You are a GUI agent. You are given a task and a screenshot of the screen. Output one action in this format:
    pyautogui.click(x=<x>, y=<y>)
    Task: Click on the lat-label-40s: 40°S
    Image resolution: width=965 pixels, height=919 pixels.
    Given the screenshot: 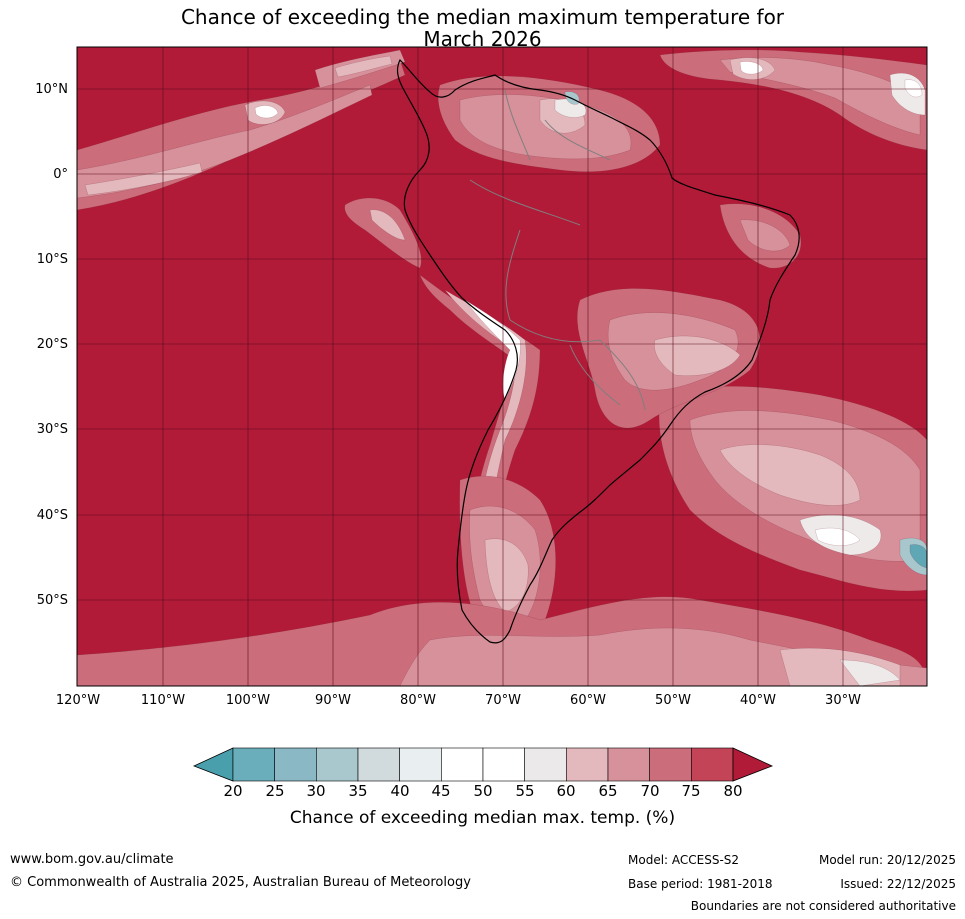 What is the action you would take?
    pyautogui.click(x=52, y=515)
    